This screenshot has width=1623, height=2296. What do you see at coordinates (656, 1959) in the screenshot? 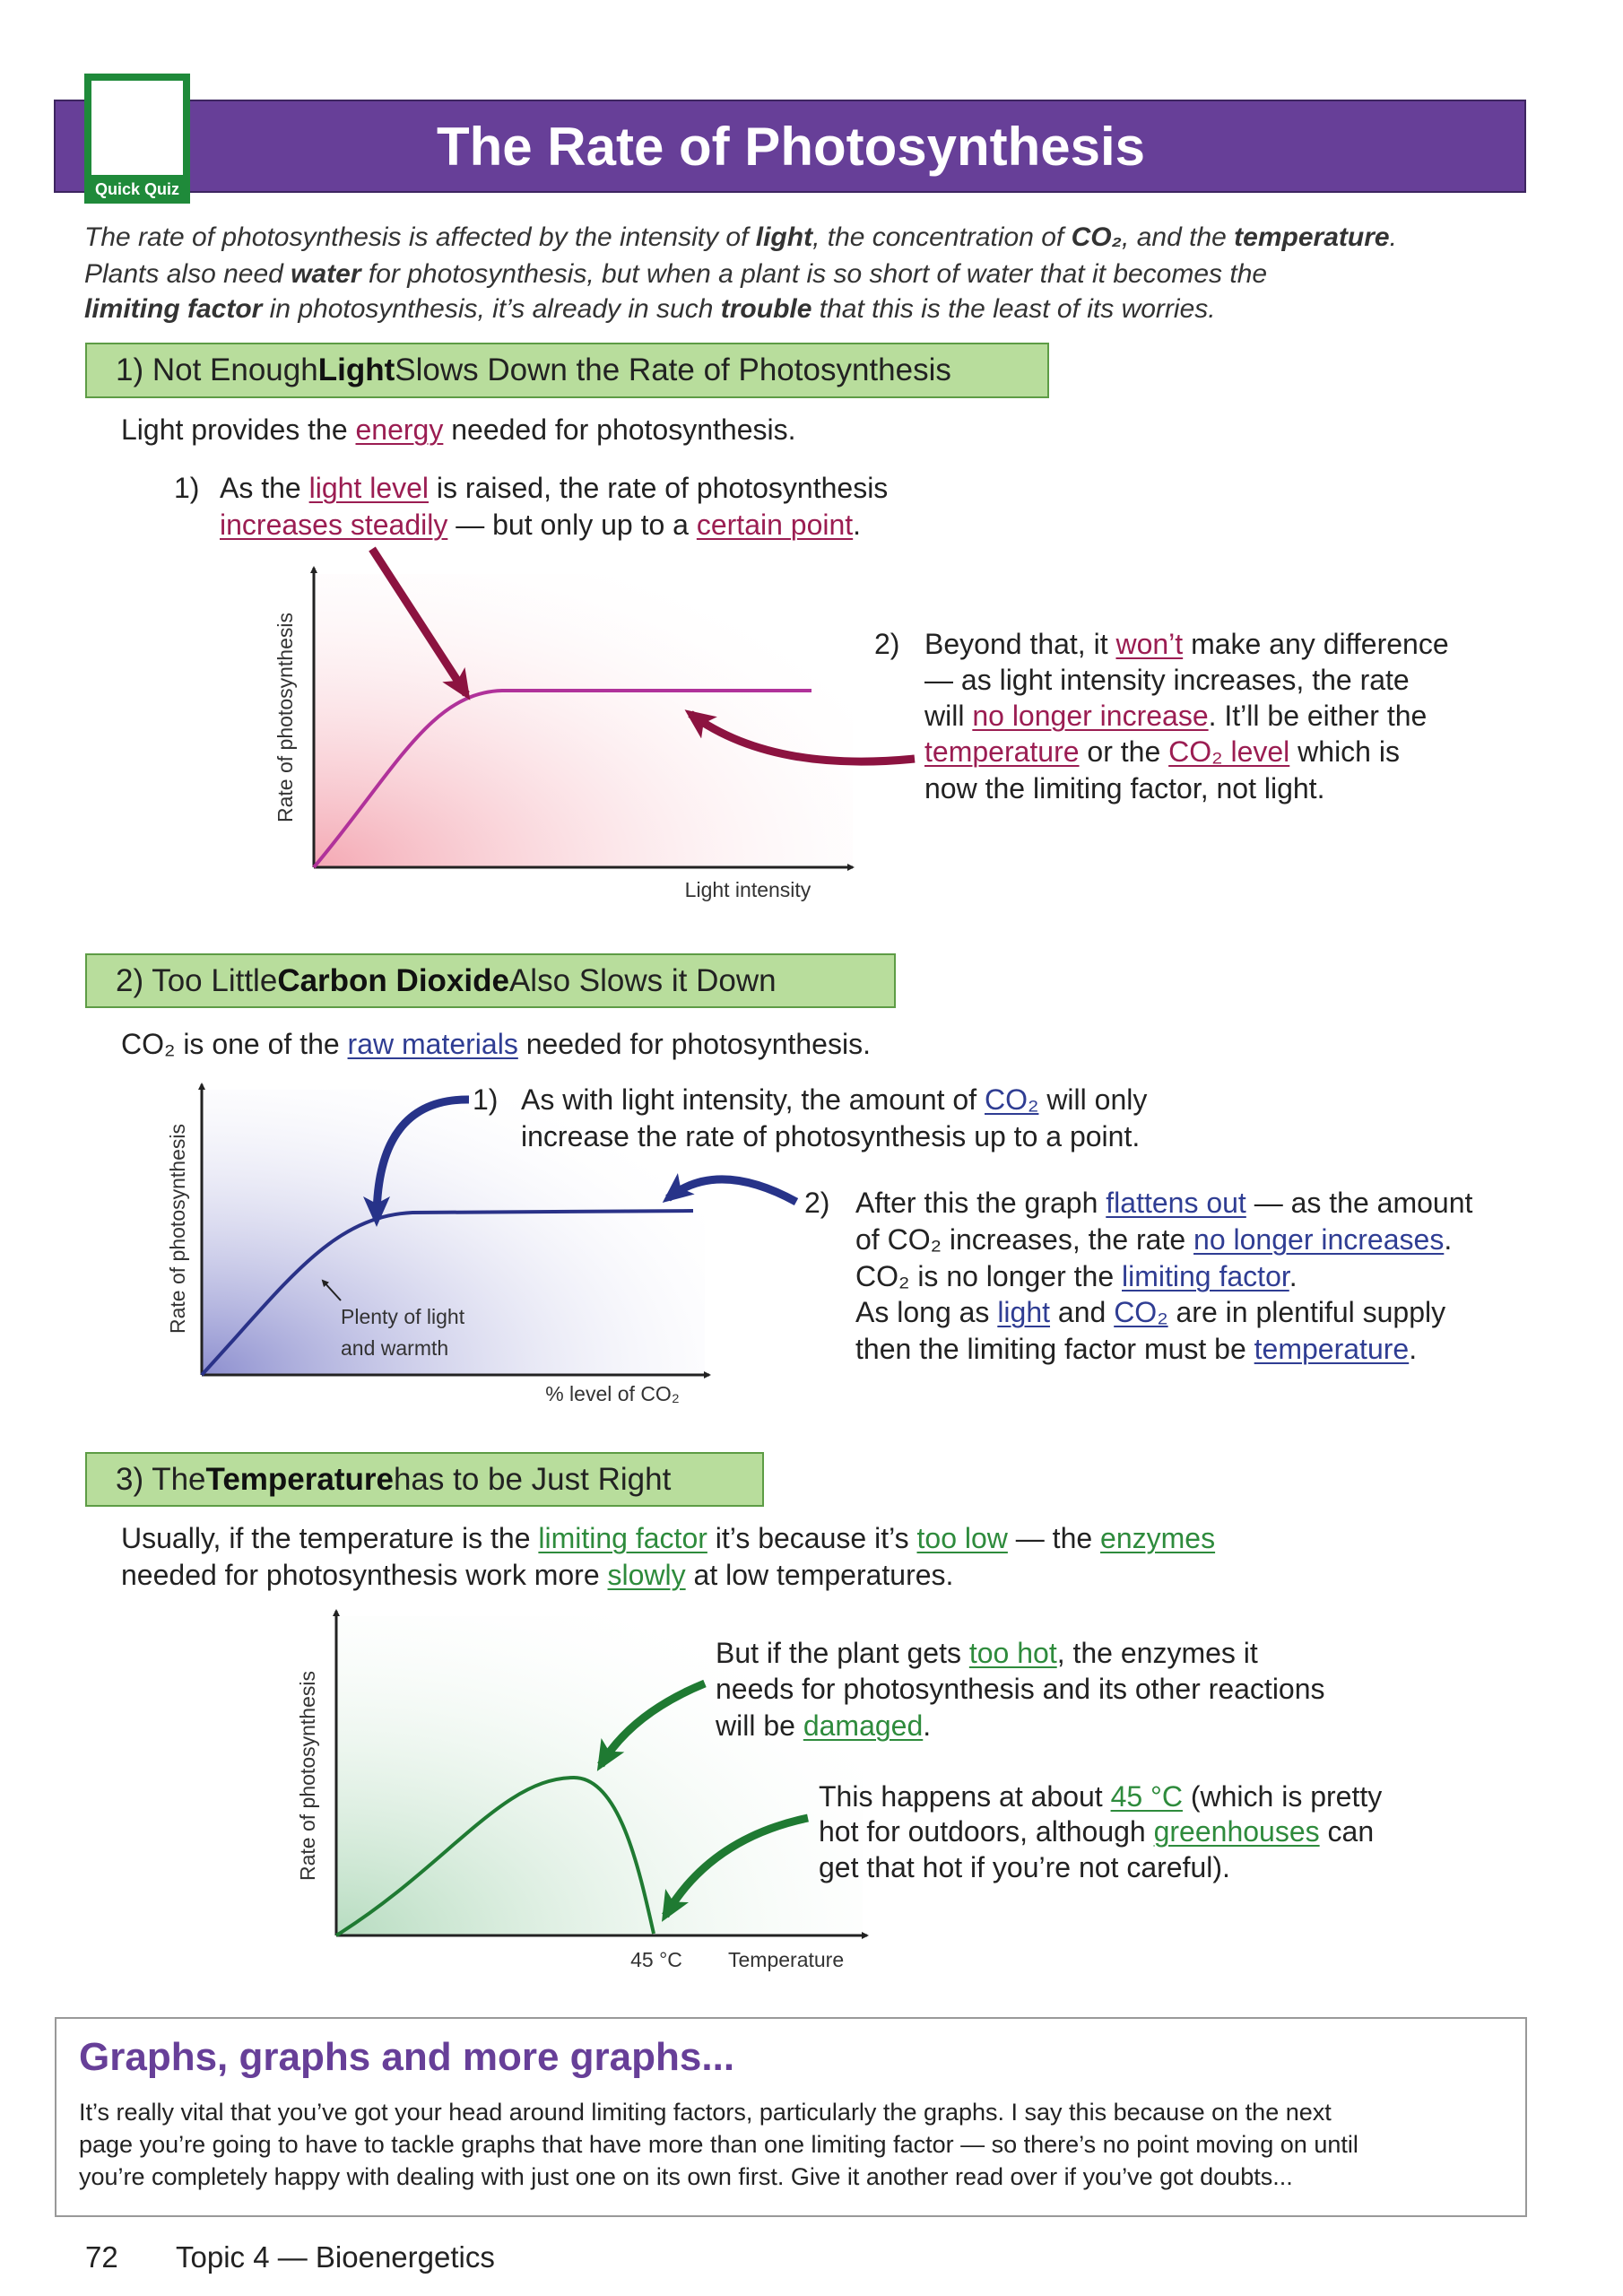
I see `peak-label: 45 °C` at bounding box center [656, 1959].